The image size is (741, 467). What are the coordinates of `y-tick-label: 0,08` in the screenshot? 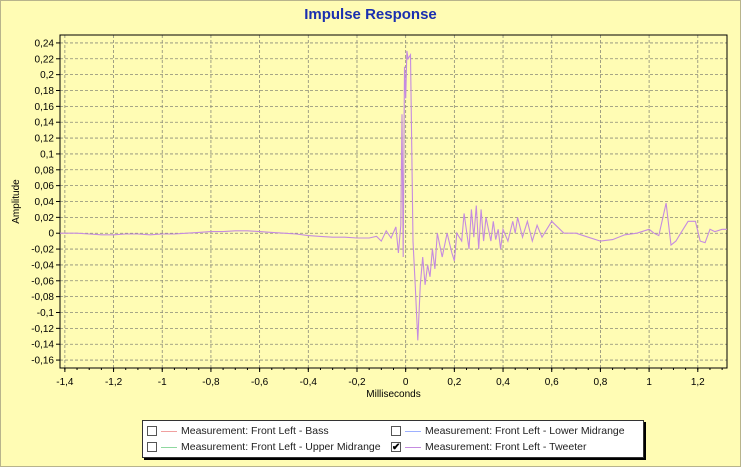 It's located at (45, 170).